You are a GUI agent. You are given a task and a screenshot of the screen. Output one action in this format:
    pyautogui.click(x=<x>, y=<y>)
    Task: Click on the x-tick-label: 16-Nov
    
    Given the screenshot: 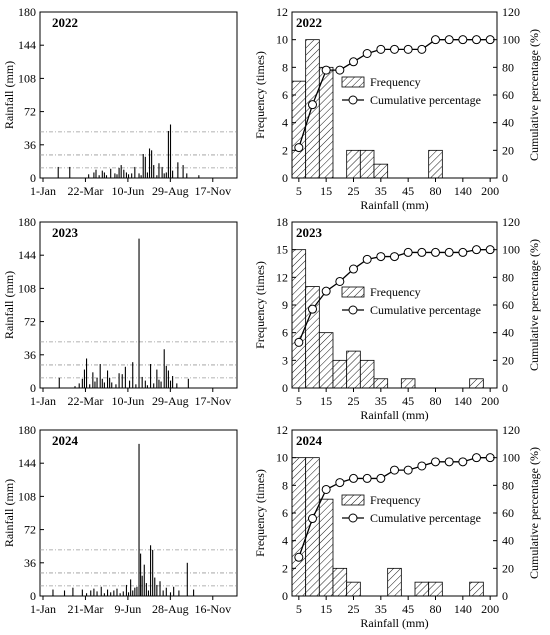 What is the action you would take?
    pyautogui.click(x=212, y=609)
    